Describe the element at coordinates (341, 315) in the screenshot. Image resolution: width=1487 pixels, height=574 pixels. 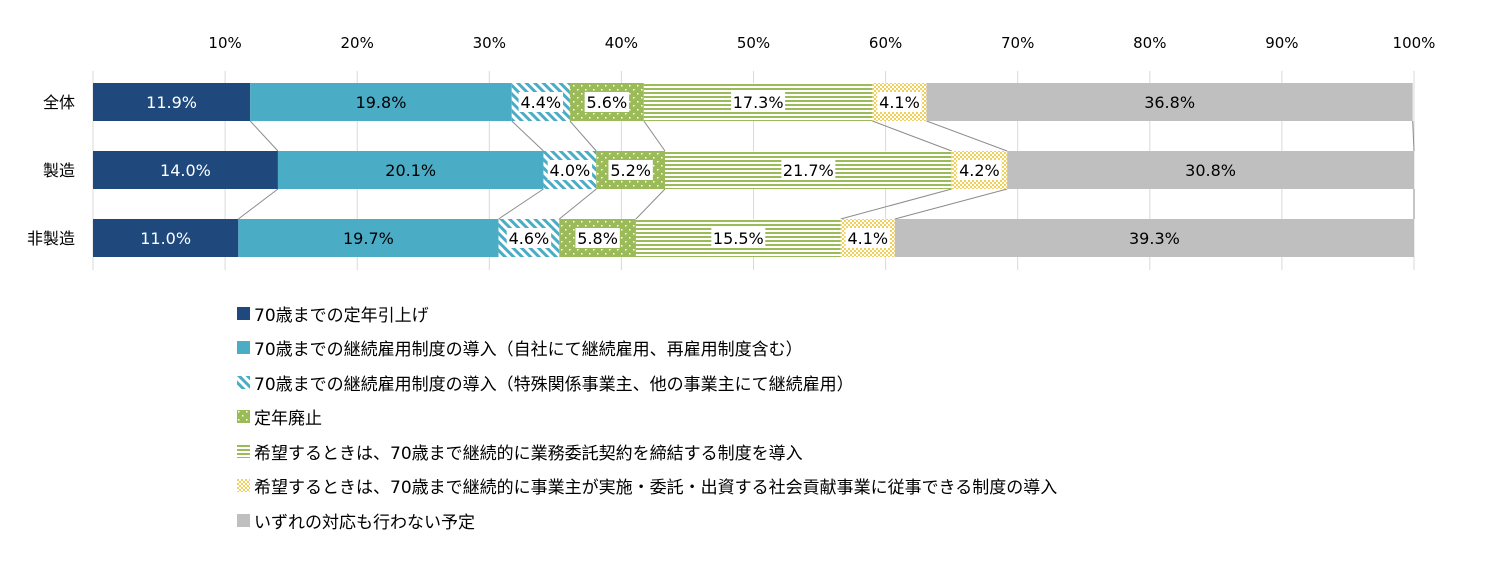
I see `legend-label: 70歳までの定年引上げ` at that location.